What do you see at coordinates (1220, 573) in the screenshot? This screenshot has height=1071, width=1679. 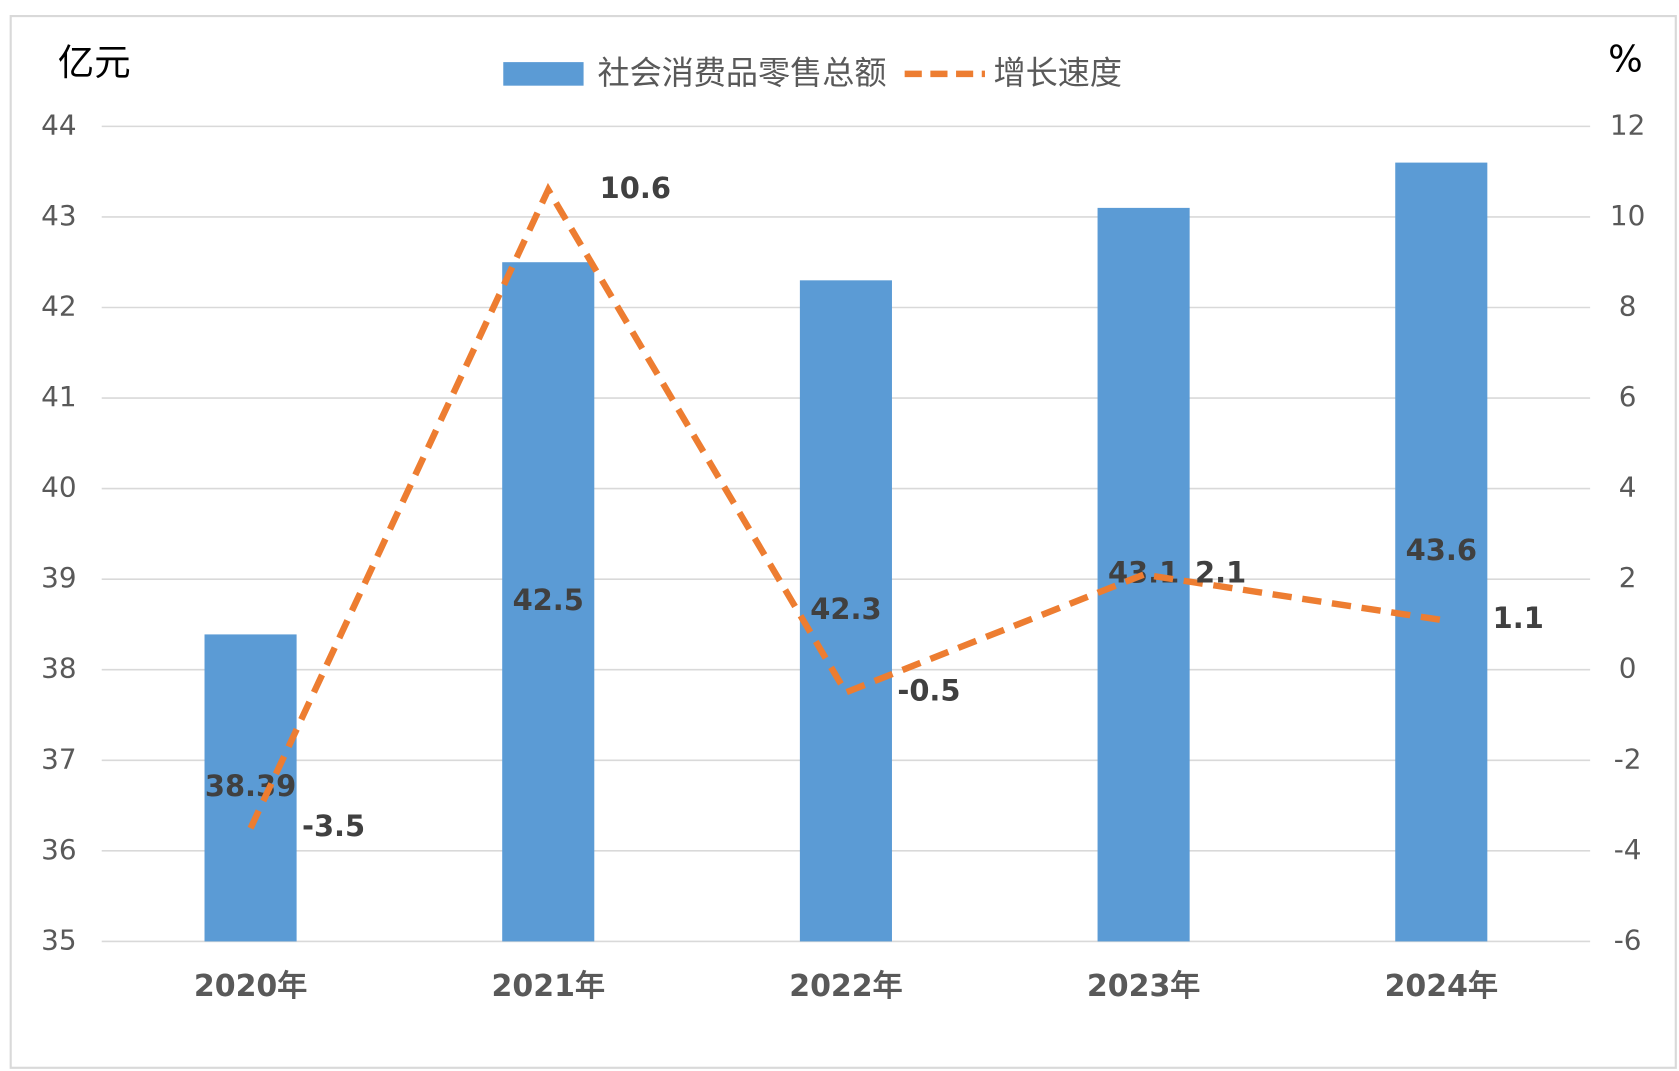 I see `line-value-label: 2.1` at bounding box center [1220, 573].